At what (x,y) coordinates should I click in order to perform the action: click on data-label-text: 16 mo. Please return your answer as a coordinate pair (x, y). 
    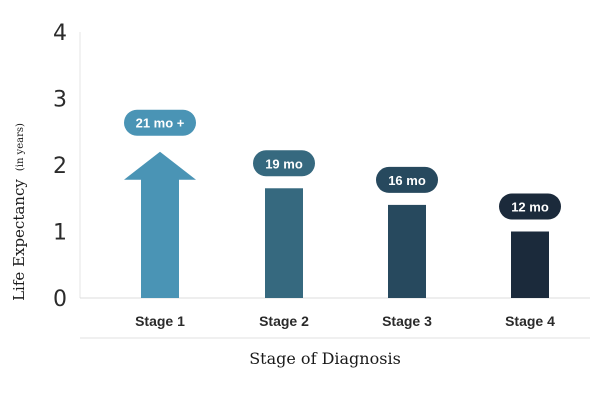
    Looking at the image, I should click on (407, 180).